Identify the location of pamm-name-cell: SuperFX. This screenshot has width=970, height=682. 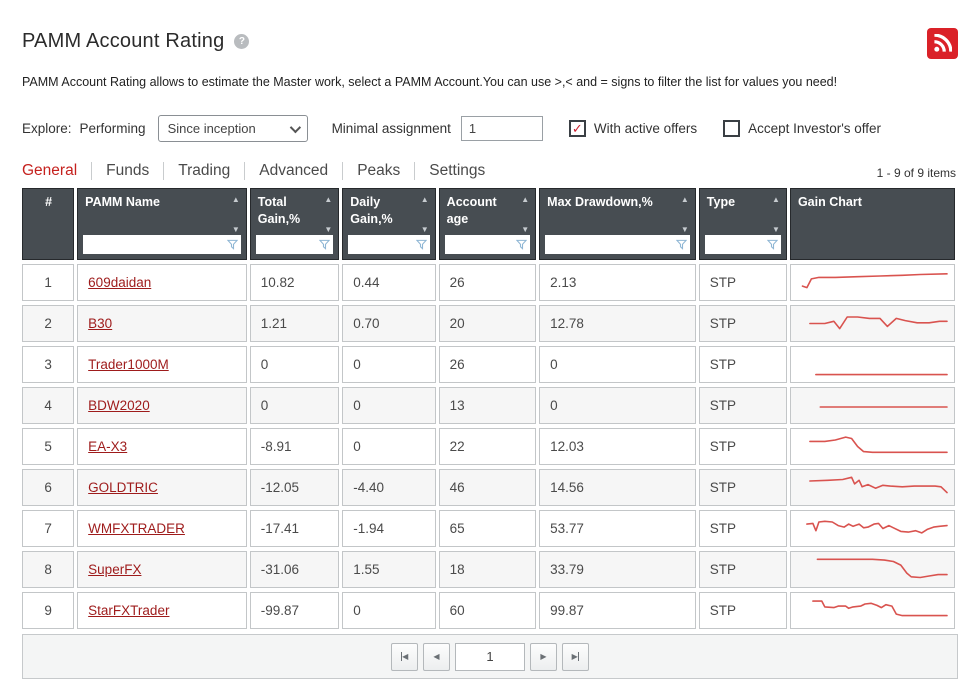
(162, 569).